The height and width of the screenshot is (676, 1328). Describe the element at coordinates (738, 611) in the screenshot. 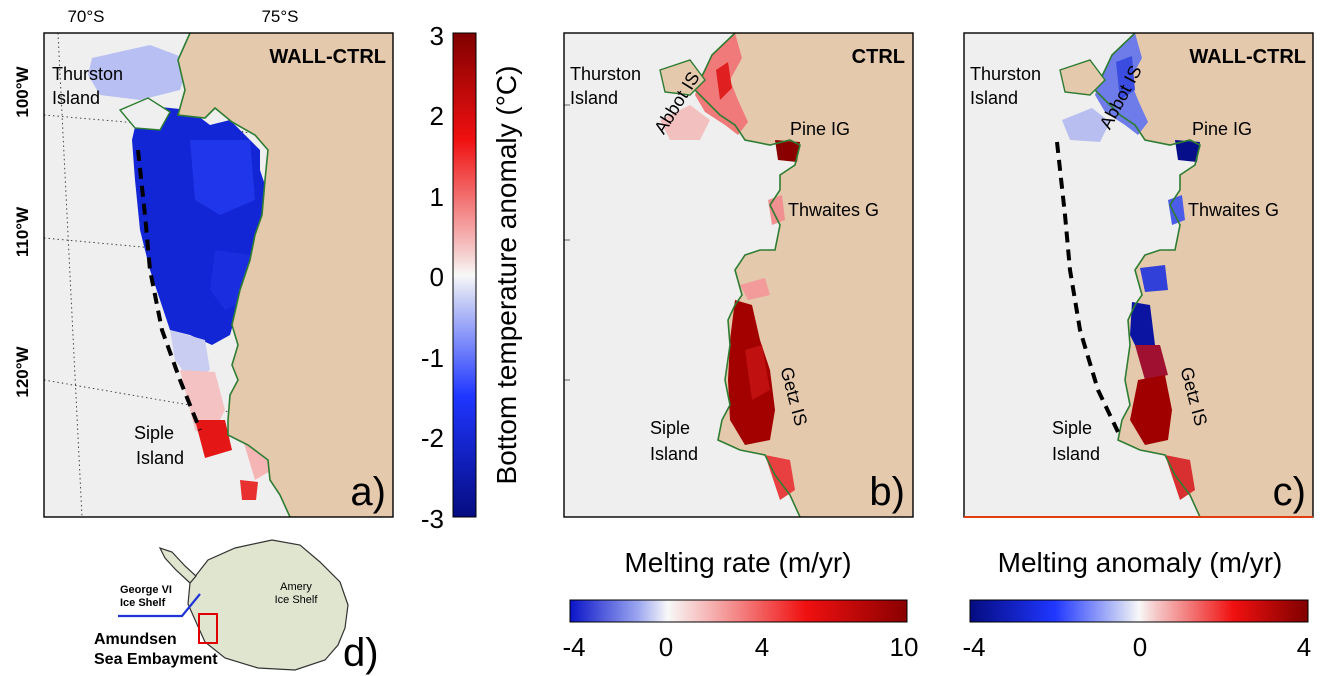

I see `colorbar-melt-ramp` at that location.